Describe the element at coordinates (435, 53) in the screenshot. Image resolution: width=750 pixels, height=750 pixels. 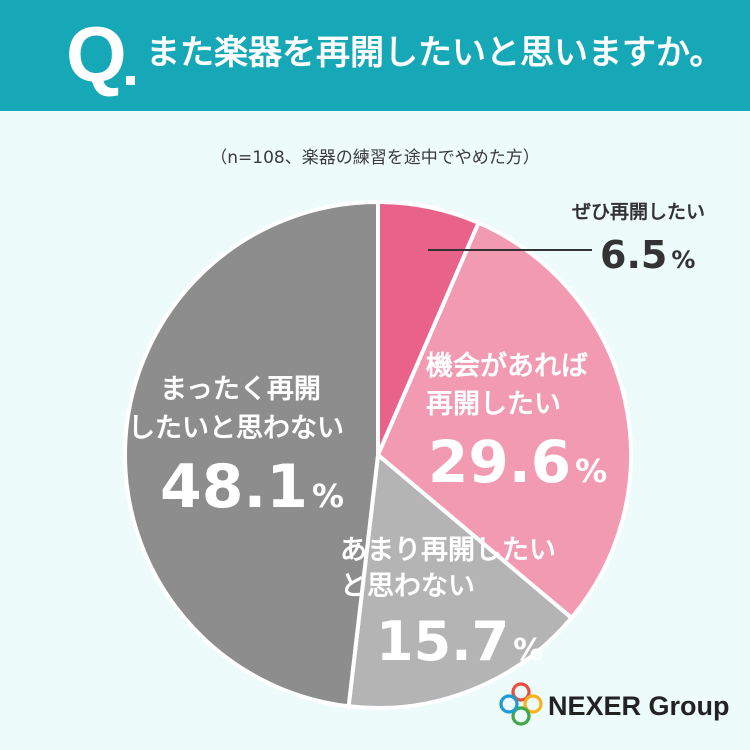
I see `question-title: また楽器を再開したいと思いますか。` at that location.